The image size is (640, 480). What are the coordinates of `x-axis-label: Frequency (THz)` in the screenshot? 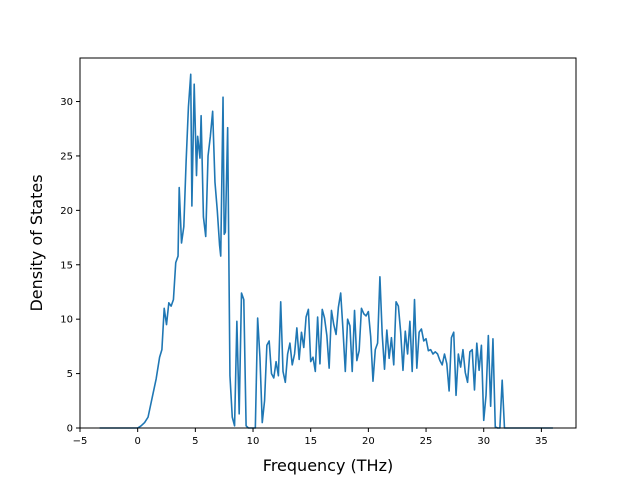 It's located at (328, 465).